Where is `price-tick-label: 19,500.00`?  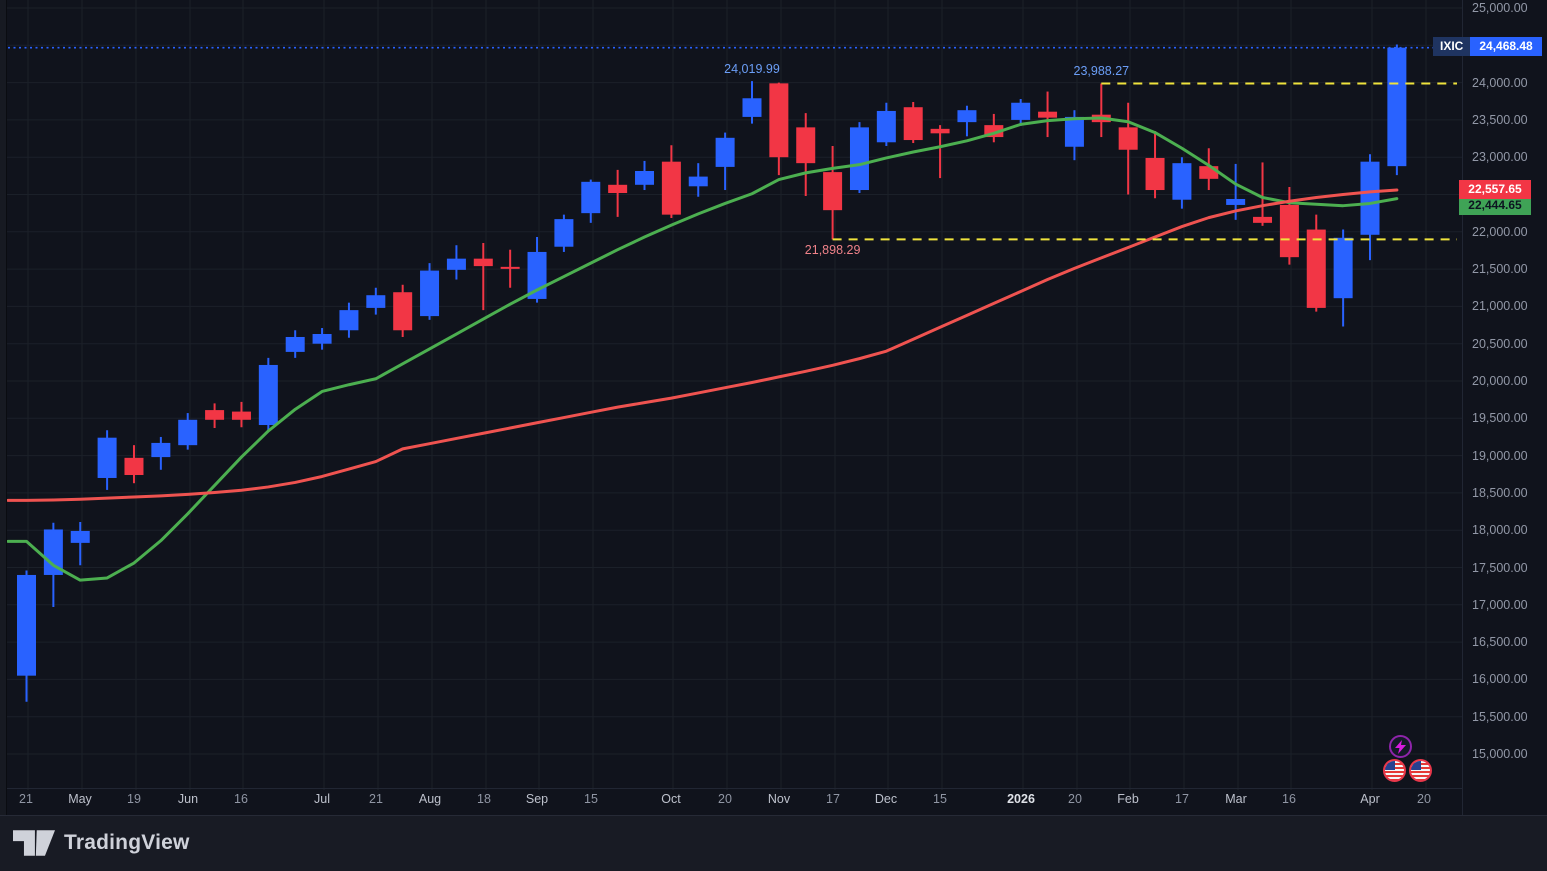 price-tick-label: 19,500.00 is located at coordinates (1500, 418).